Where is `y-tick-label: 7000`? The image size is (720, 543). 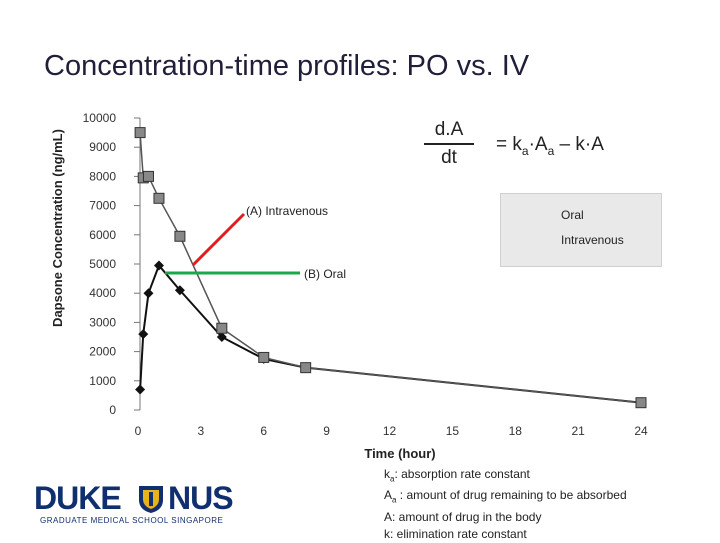 y-tick-label: 7000 is located at coordinates (102, 206).